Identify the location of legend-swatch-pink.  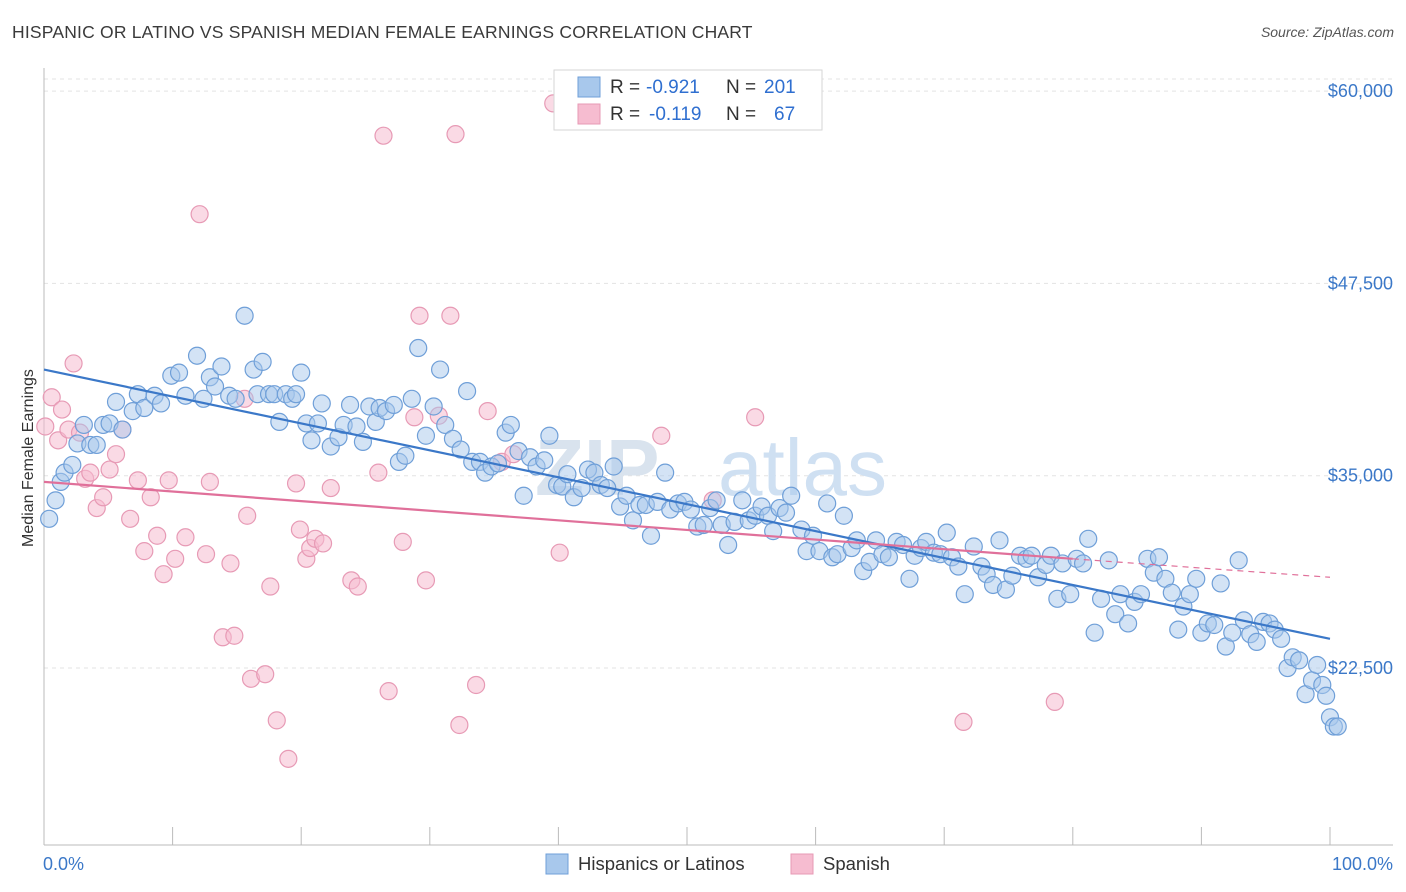
(589, 114).